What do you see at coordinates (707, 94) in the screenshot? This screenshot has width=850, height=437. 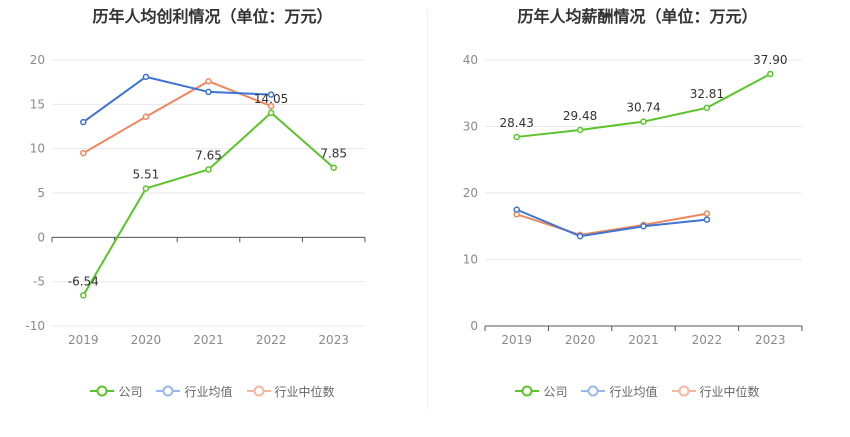 I see `data-label-company: 32.81` at bounding box center [707, 94].